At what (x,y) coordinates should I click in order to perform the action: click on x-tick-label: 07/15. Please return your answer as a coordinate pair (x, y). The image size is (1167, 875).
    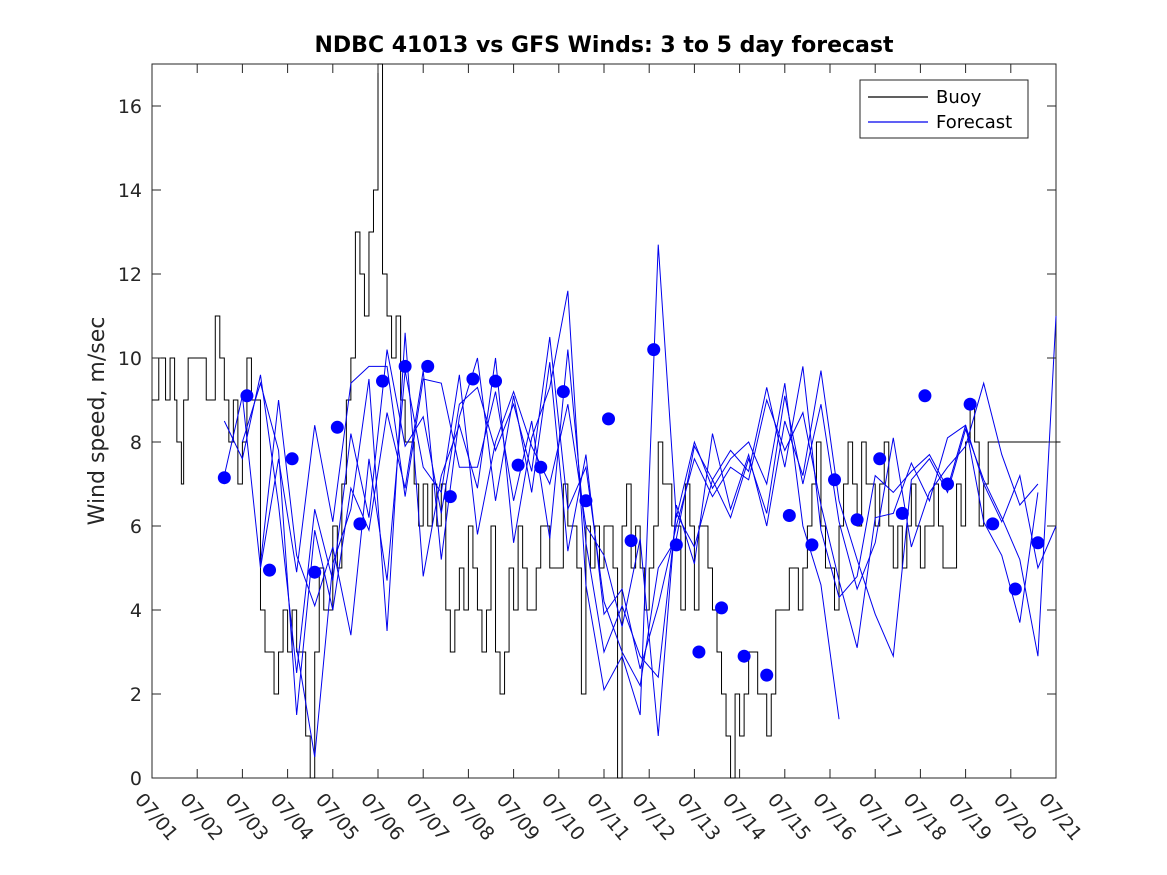
    Looking at the image, I should click on (789, 817).